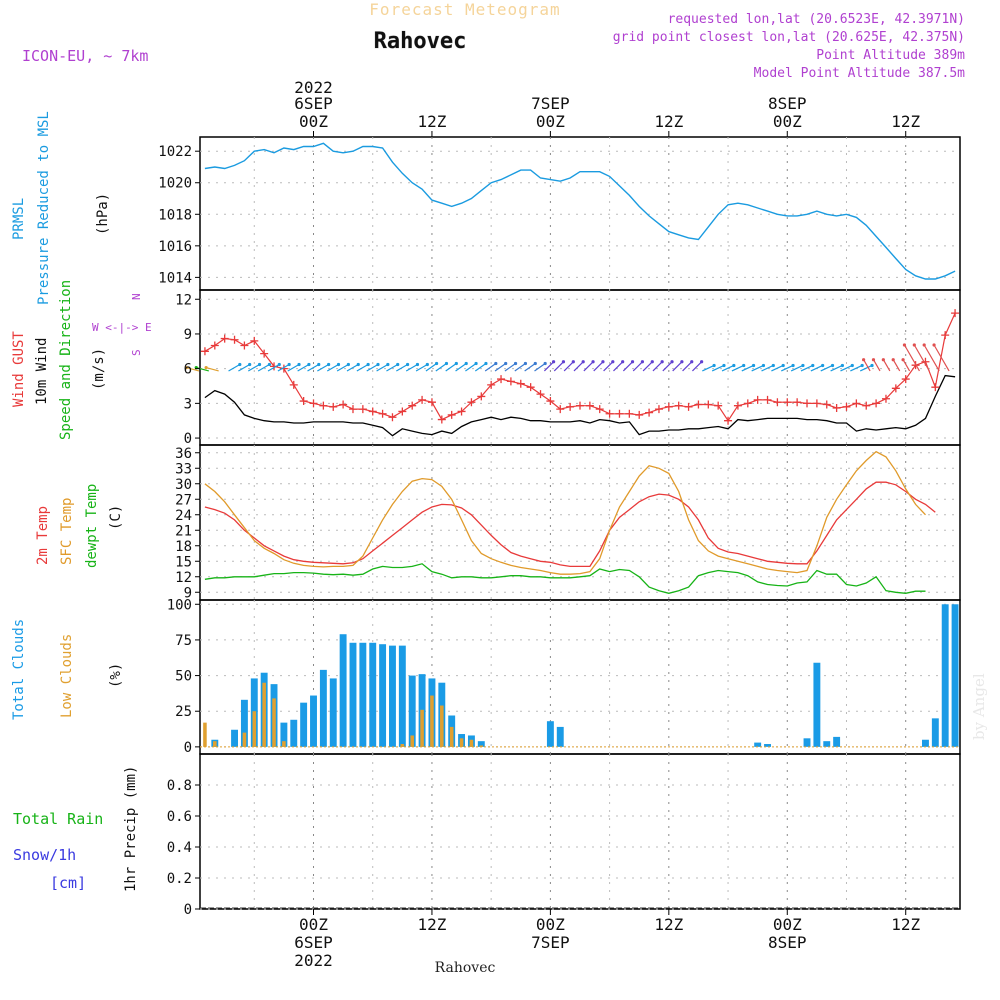  I want to click on y-tick-label: 0, so click(188, 439).